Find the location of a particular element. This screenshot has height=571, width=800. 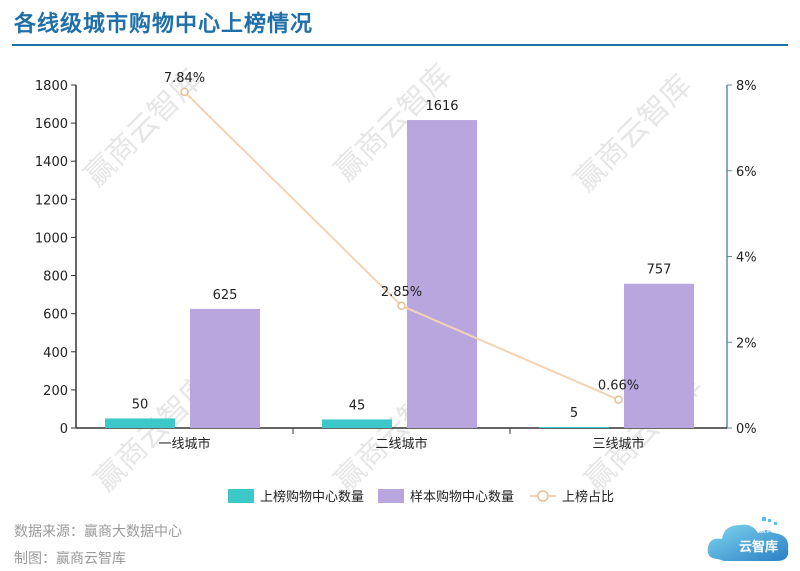

legend-label: 上榜购物中心数量 is located at coordinates (312, 497).